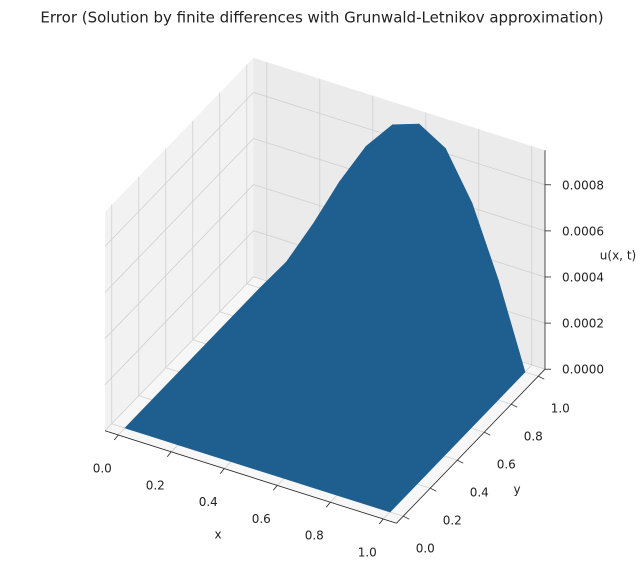 The image size is (643, 581). I want to click on z-tick-label: 0.0000, so click(583, 370).